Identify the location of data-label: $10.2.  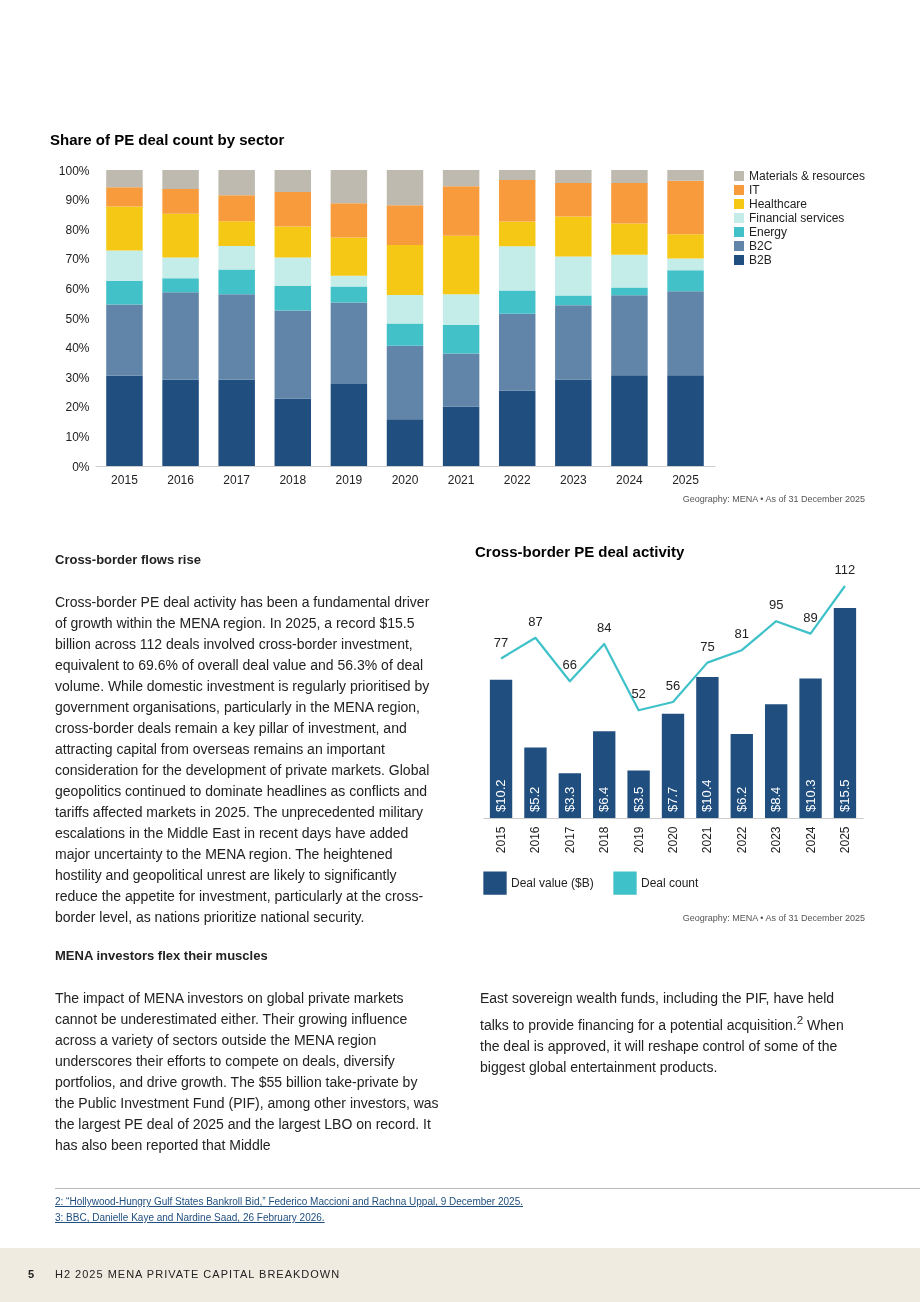
(501, 795).